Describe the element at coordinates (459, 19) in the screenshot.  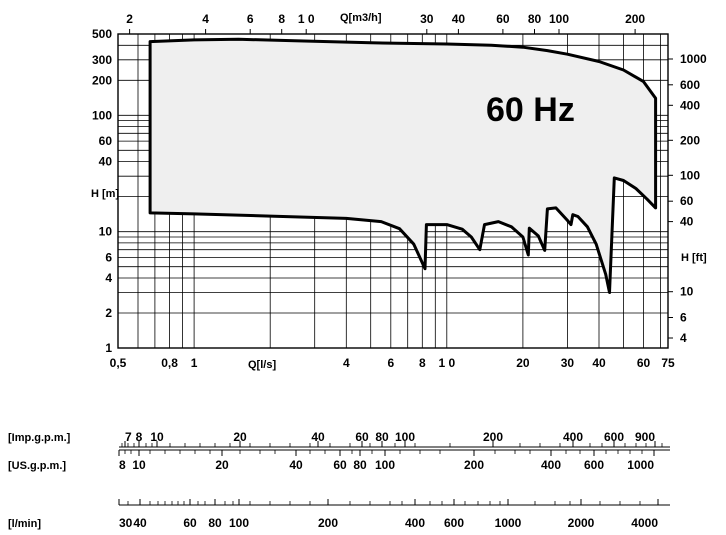
I see `x-top-tick-label: 40` at that location.